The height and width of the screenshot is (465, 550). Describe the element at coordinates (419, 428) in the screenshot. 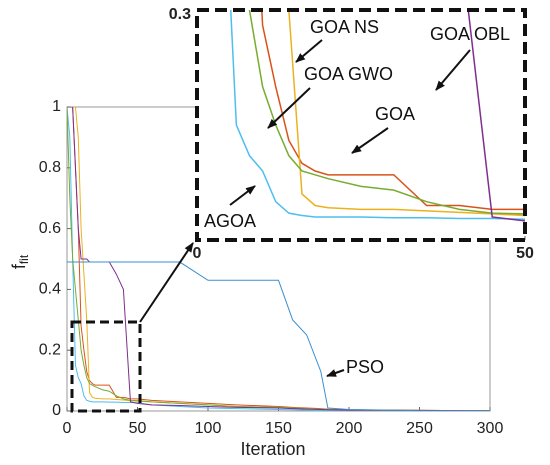

I see `x-tick-label: 250` at that location.